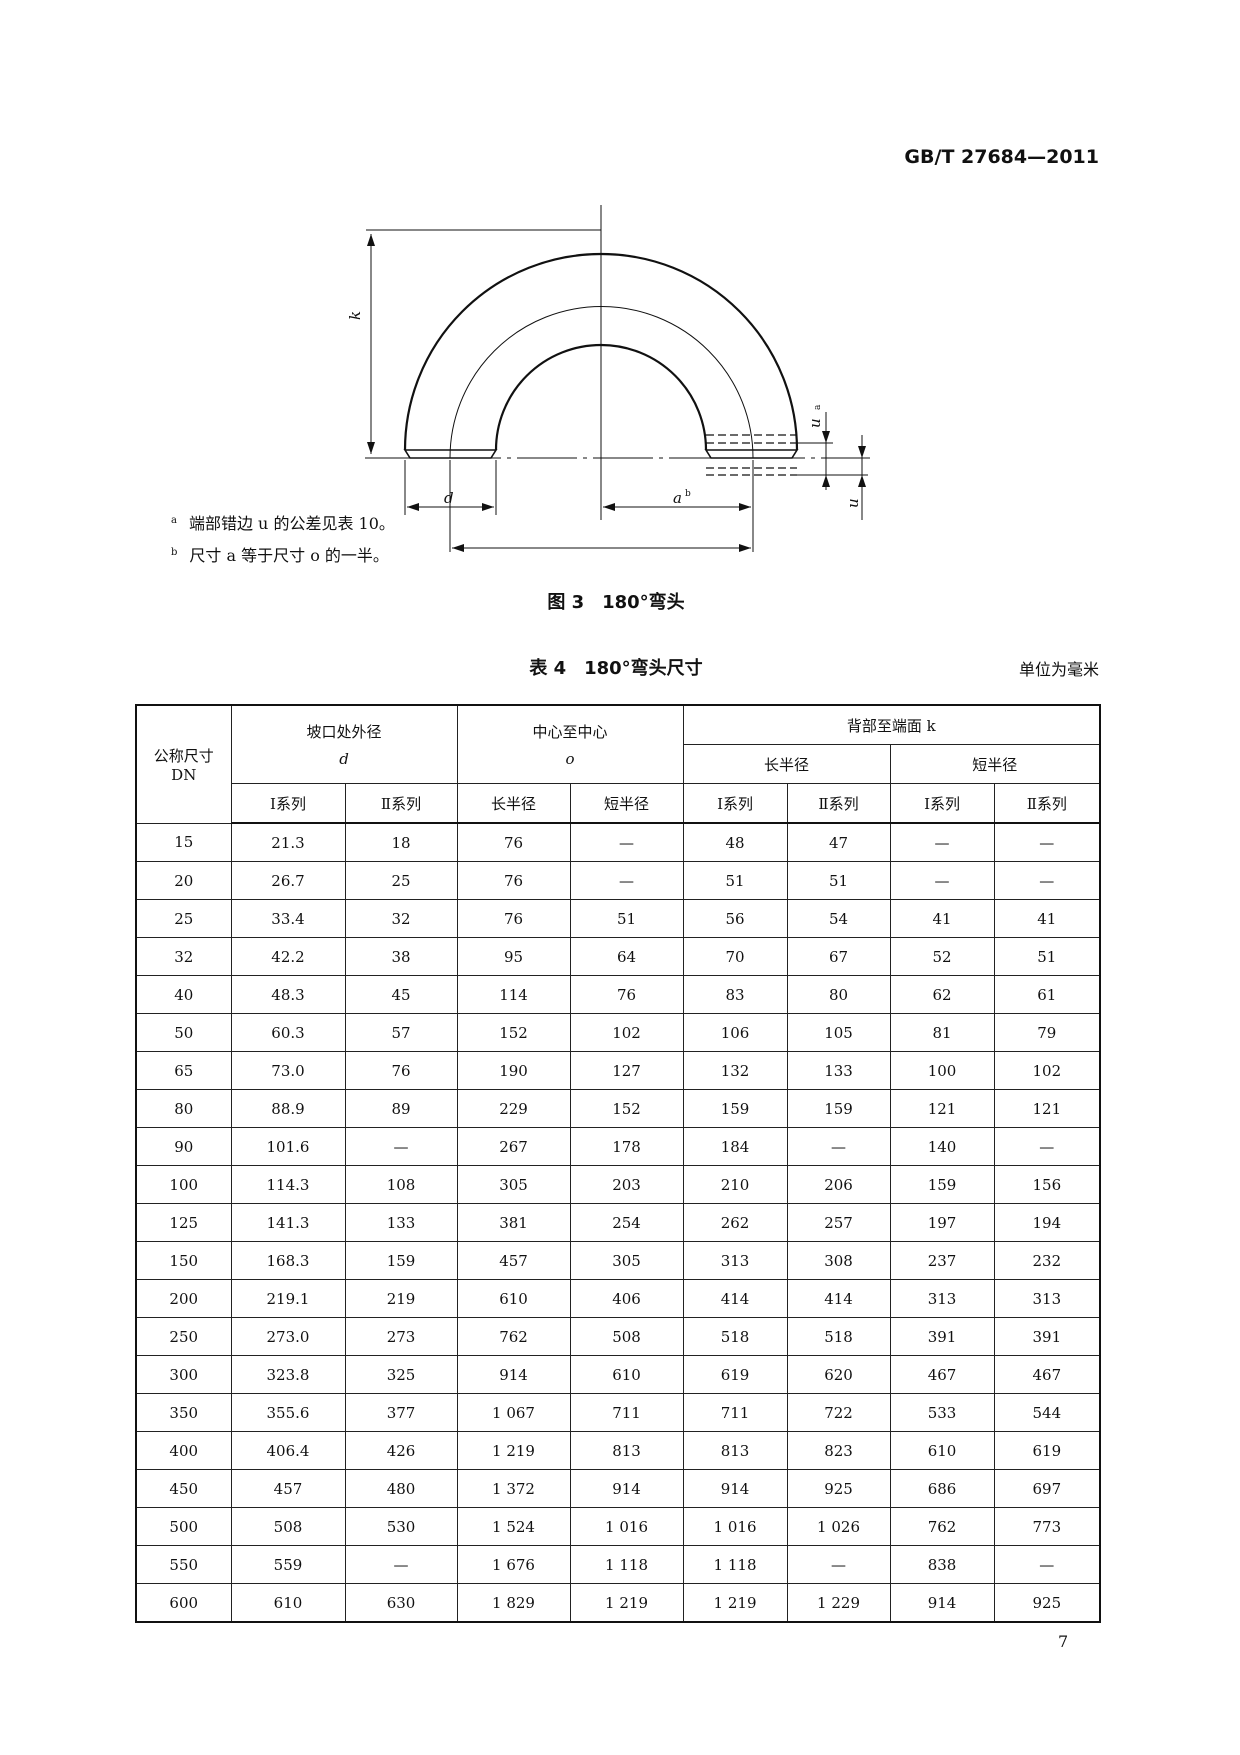  What do you see at coordinates (626, 1222) in the screenshot?
I see `table-cell: 254` at bounding box center [626, 1222].